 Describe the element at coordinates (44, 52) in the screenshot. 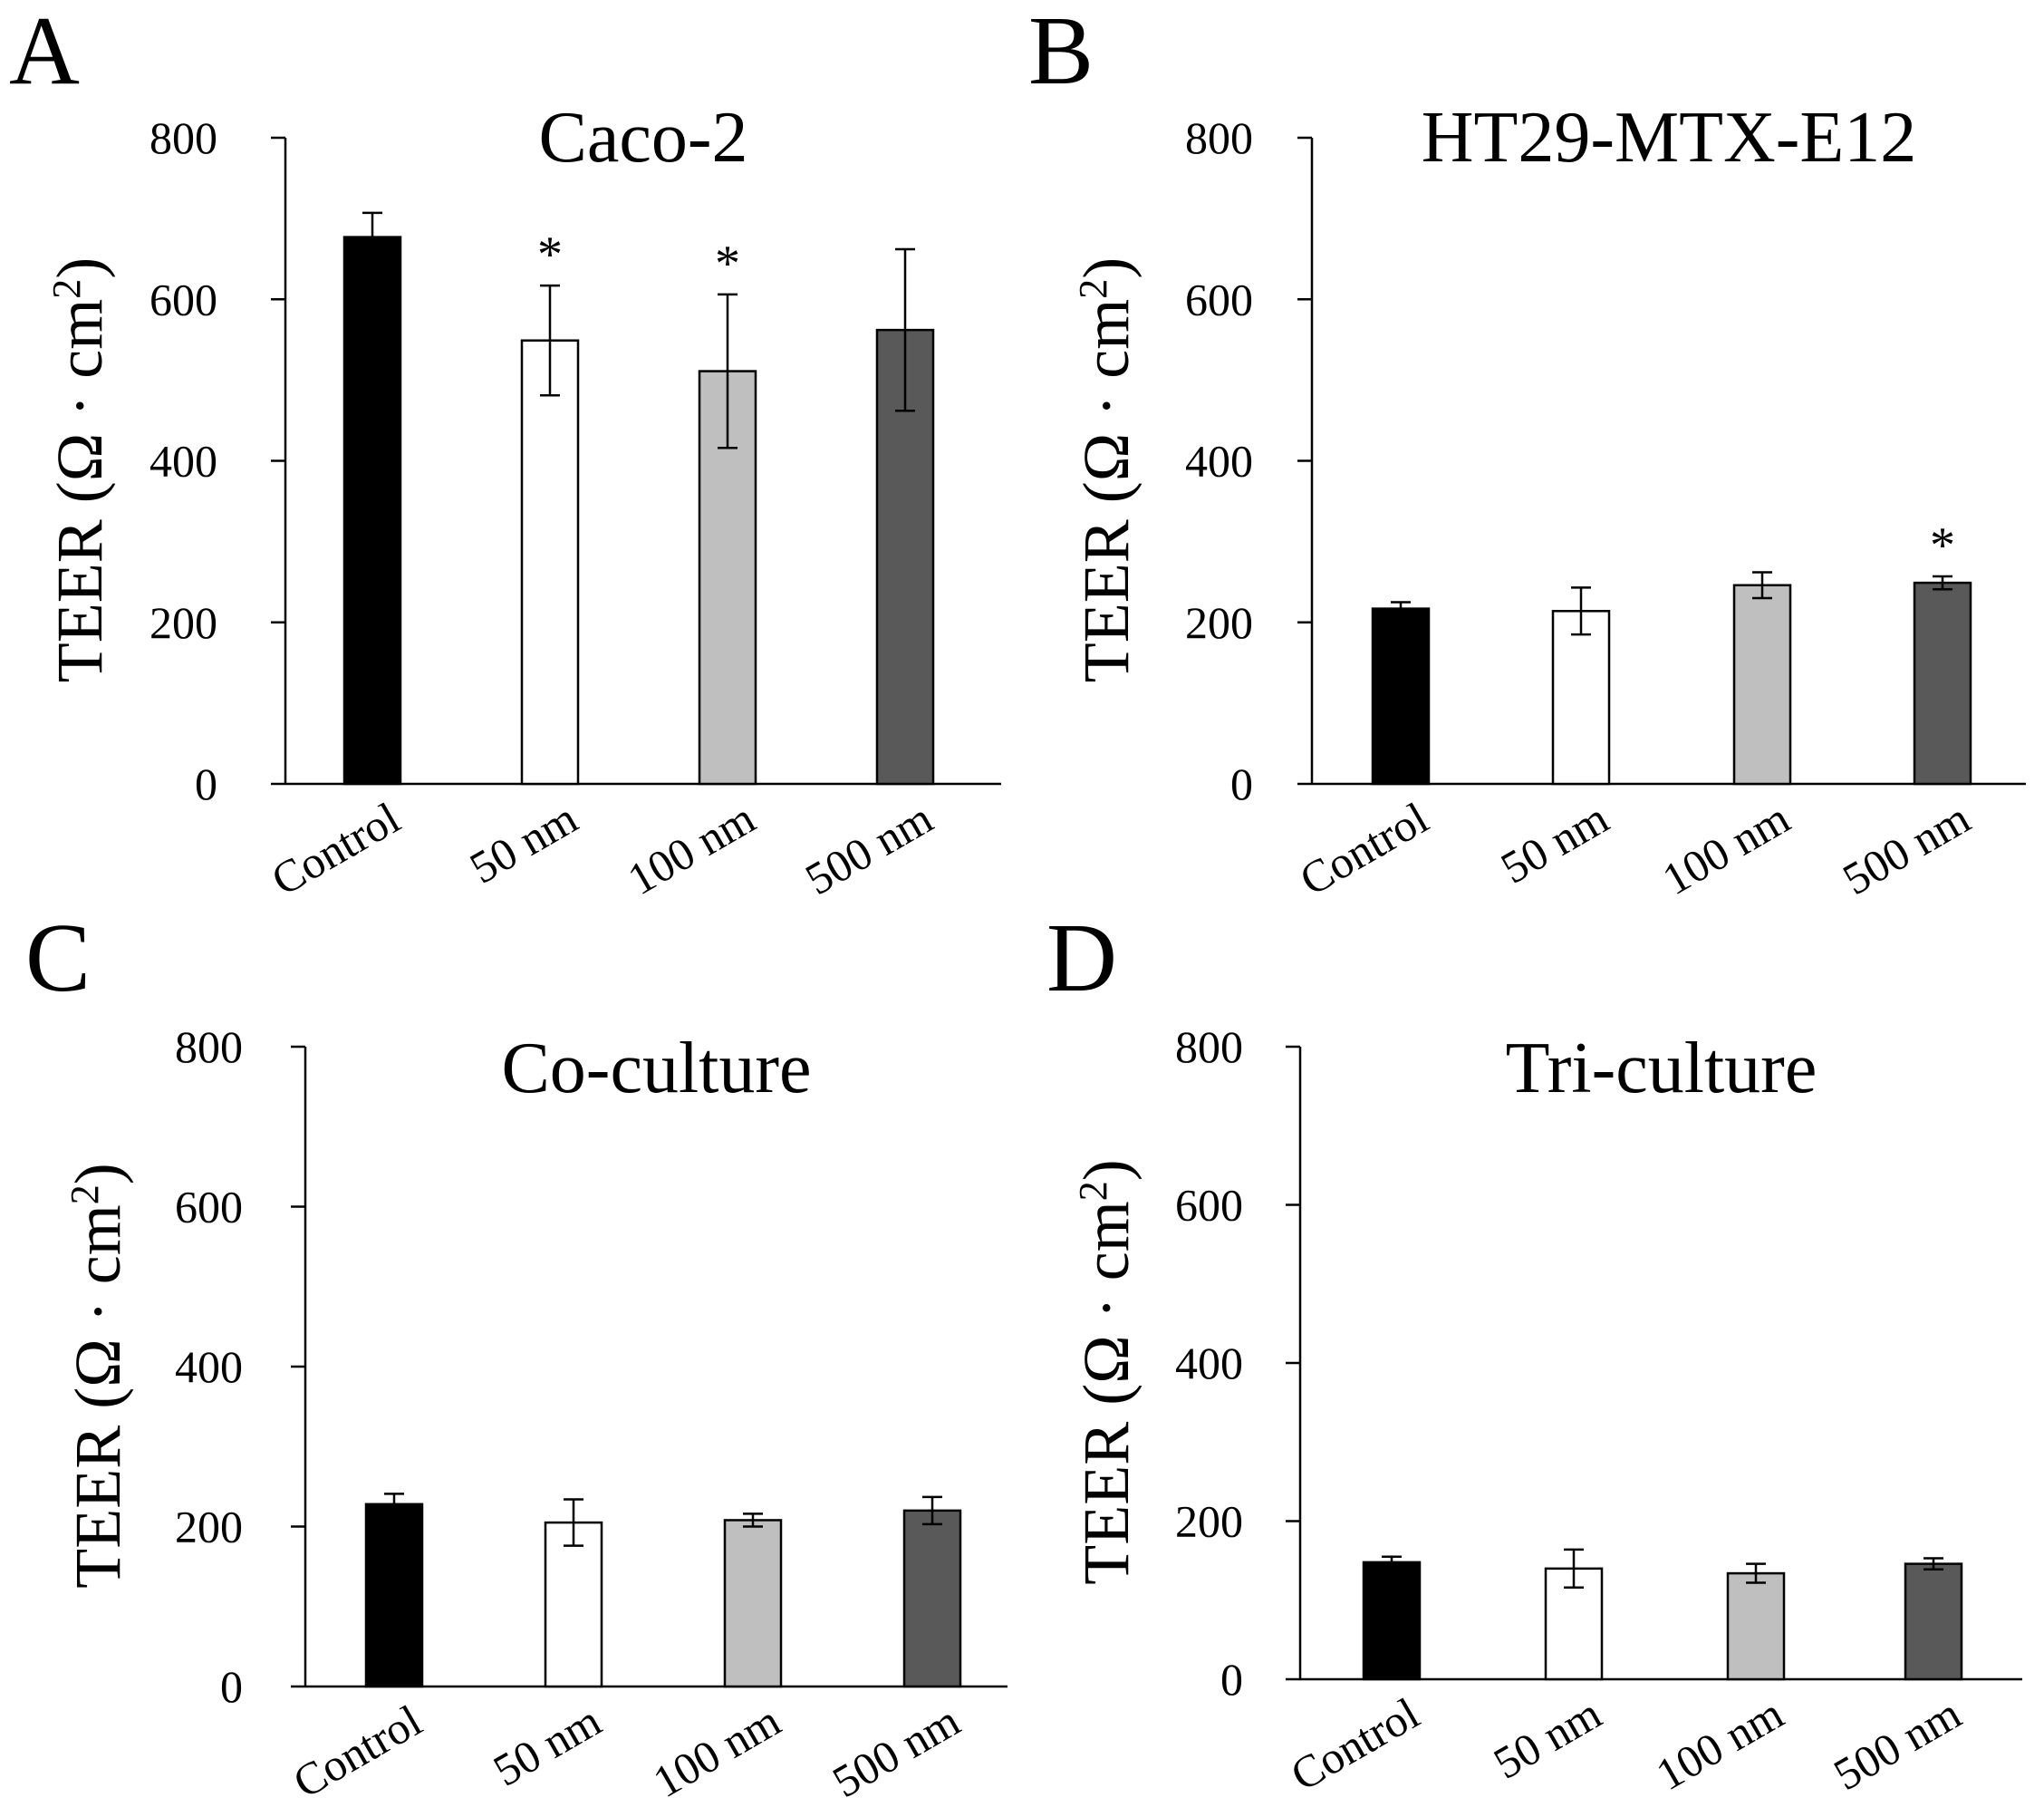

I see `panel-letter: A` at that location.